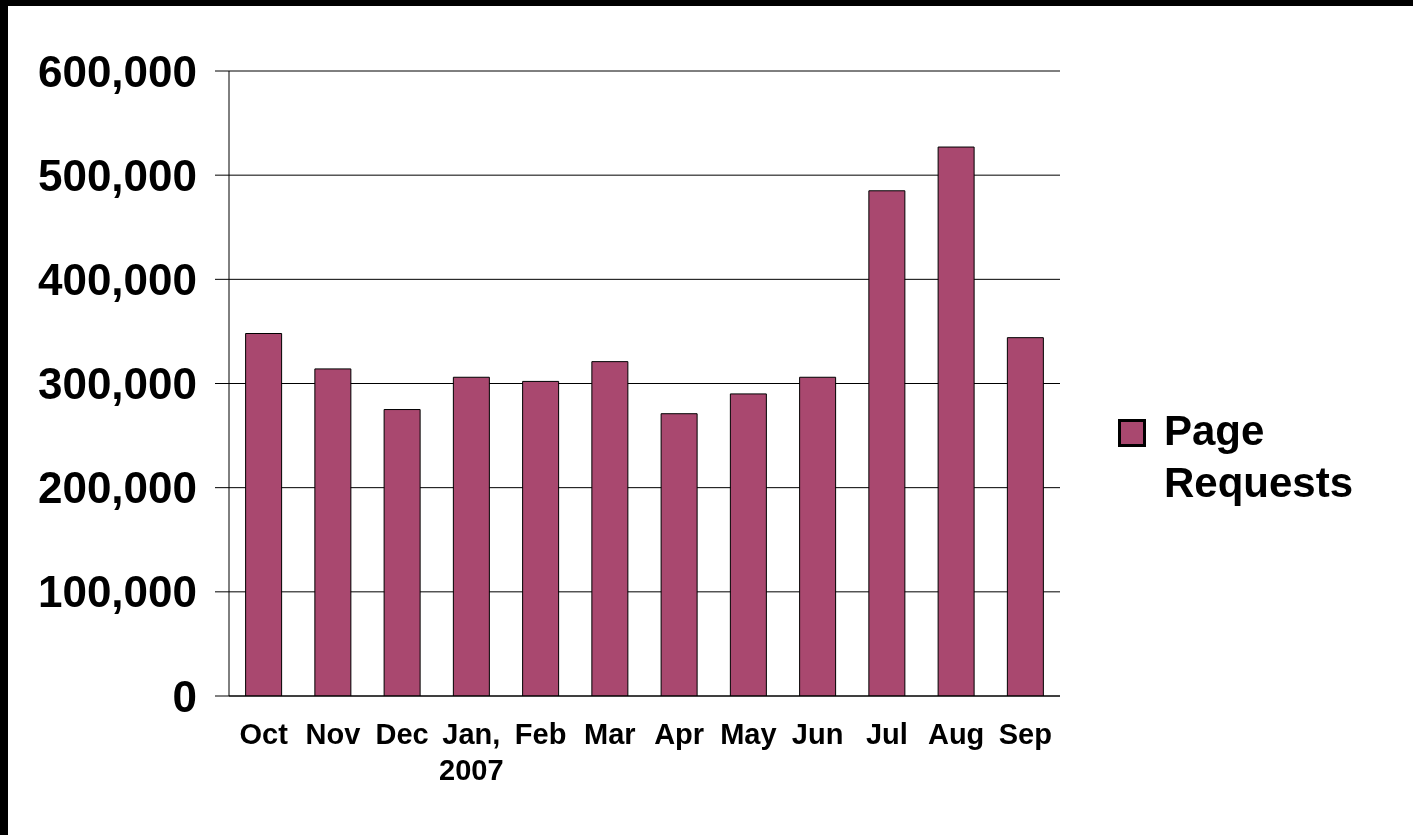  Describe the element at coordinates (817, 733) in the screenshot. I see `x-tick-label: Jun` at that location.